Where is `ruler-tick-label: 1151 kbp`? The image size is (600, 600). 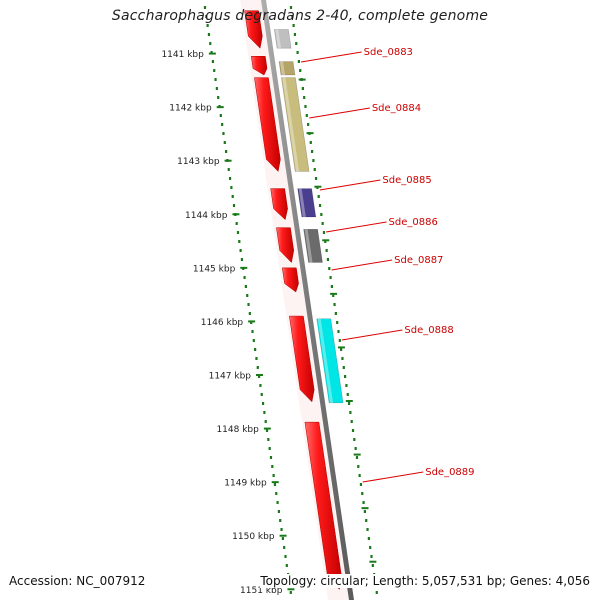
ruler-tick-label: 1151 kbp is located at coordinates (261, 591).